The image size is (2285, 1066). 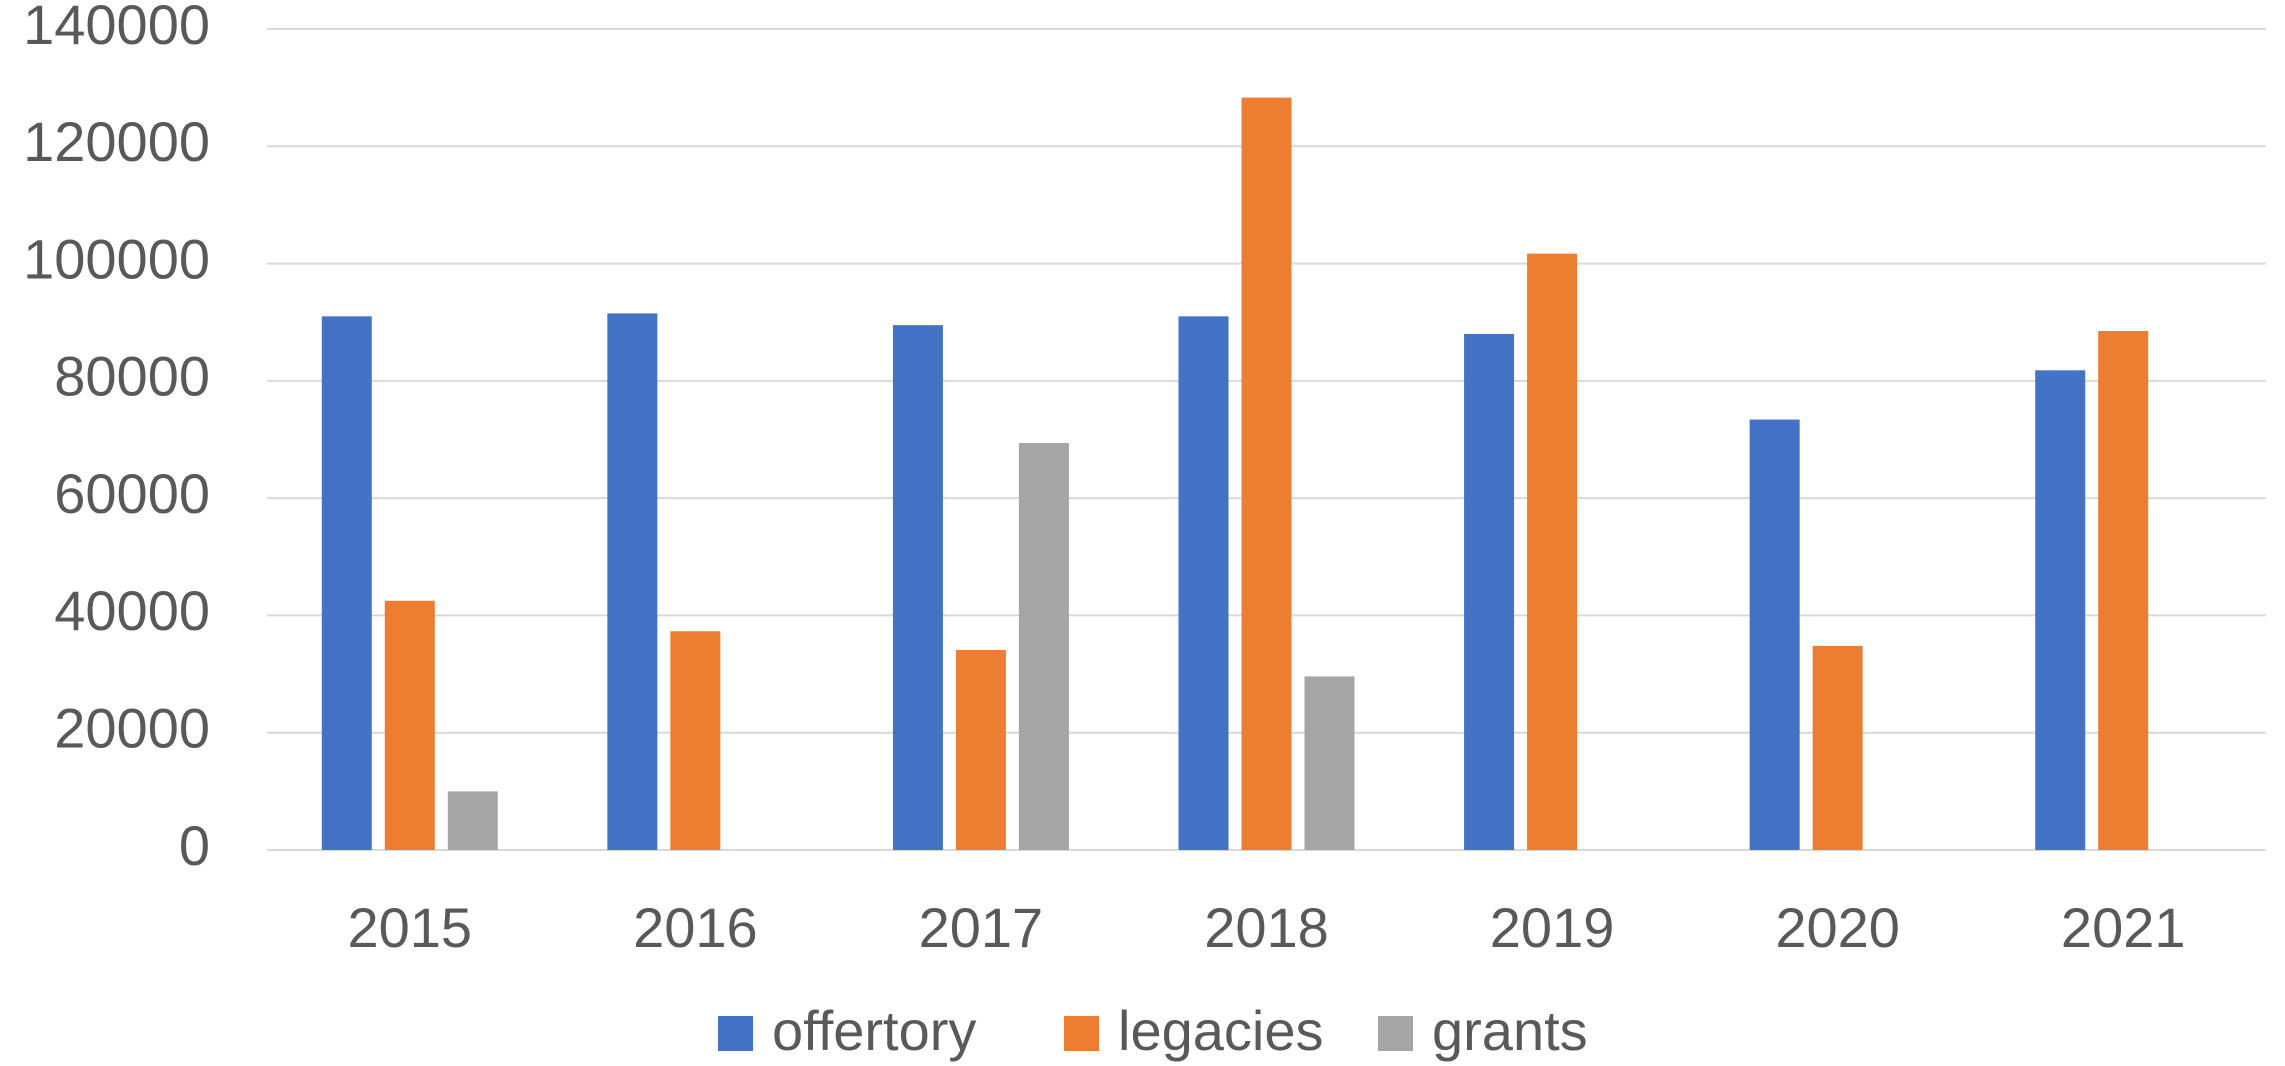 I want to click on x-tick-label: 2021, so click(x=2123, y=927).